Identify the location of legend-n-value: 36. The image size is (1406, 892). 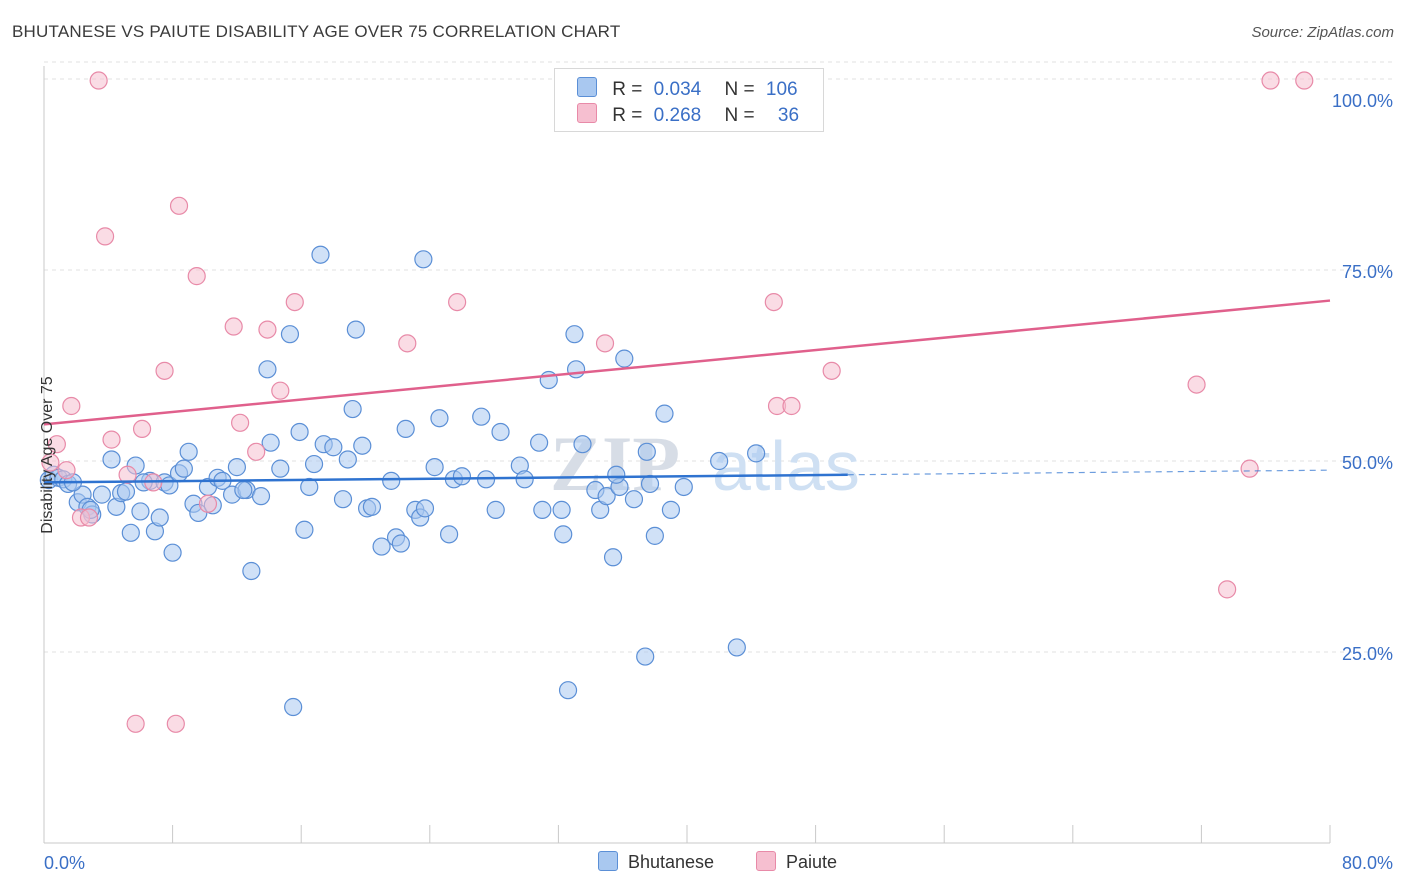
(788, 115).